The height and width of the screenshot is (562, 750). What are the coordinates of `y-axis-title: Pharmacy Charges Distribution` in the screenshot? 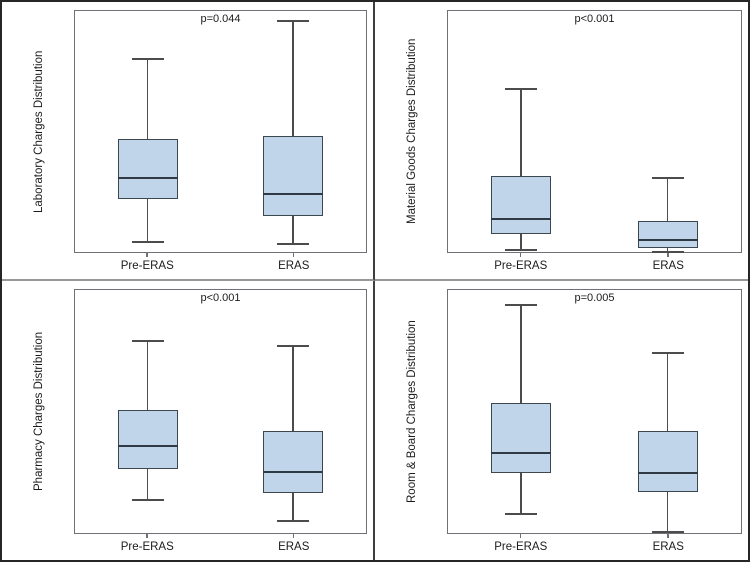 It's located at (39, 411).